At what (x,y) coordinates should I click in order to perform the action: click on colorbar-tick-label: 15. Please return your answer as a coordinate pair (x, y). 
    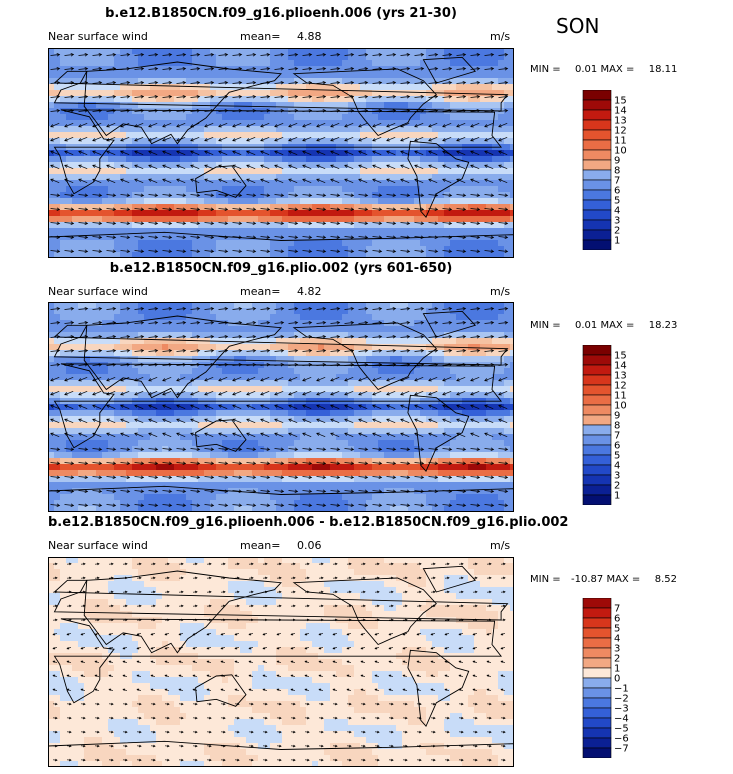
    Looking at the image, I should click on (620, 101).